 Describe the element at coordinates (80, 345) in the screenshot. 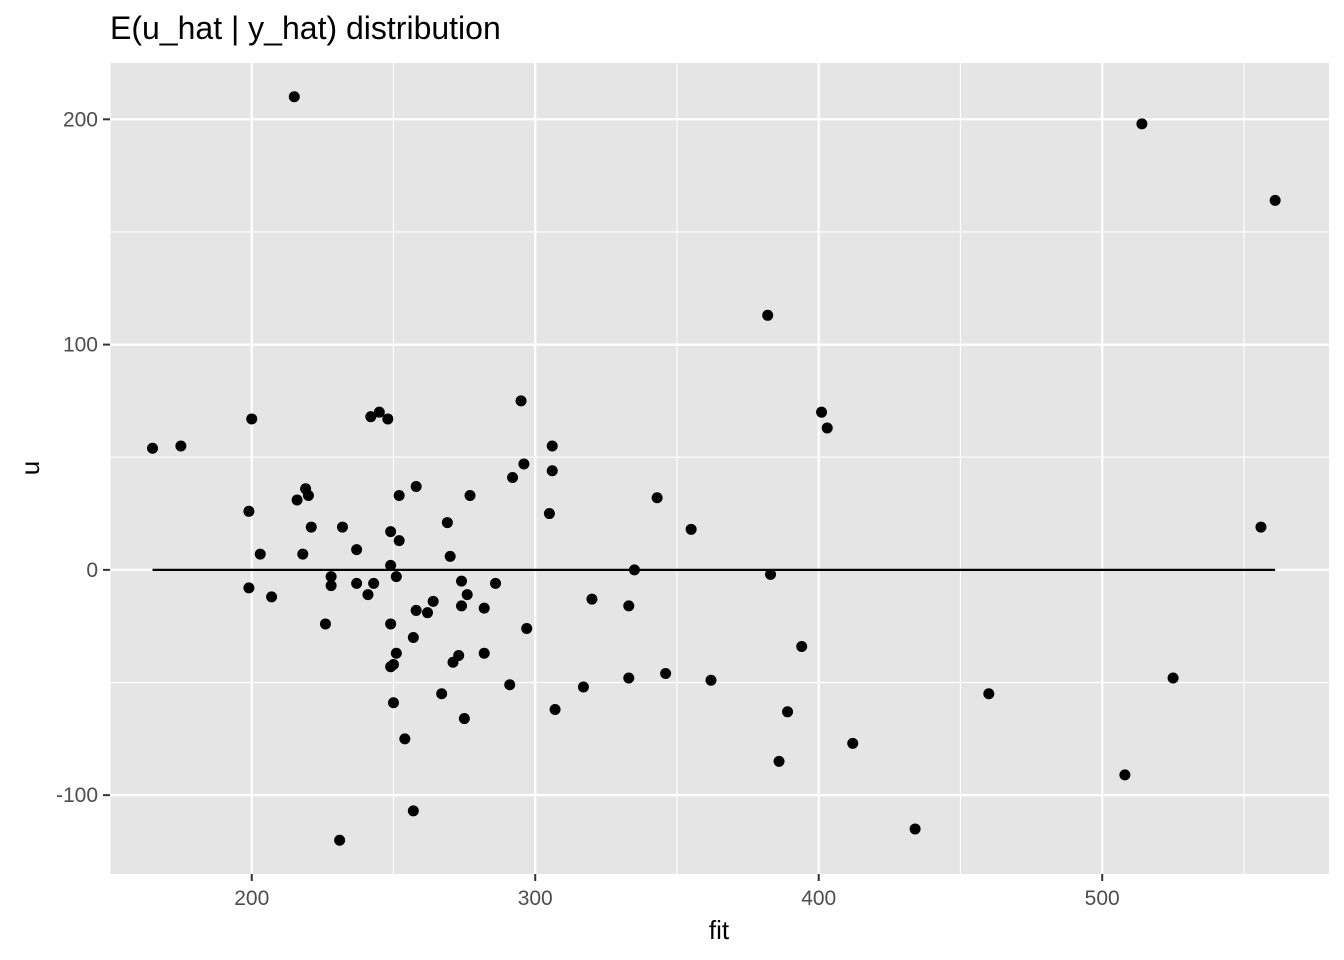

I see `y-tick-label: 100` at that location.